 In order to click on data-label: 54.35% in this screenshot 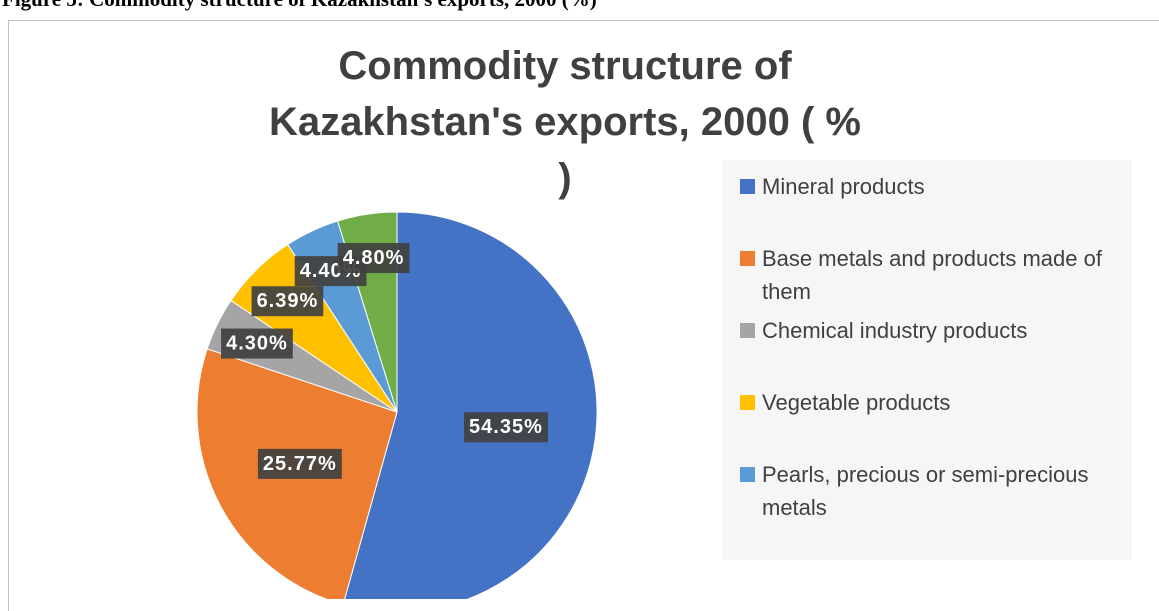, I will do `click(506, 427)`.